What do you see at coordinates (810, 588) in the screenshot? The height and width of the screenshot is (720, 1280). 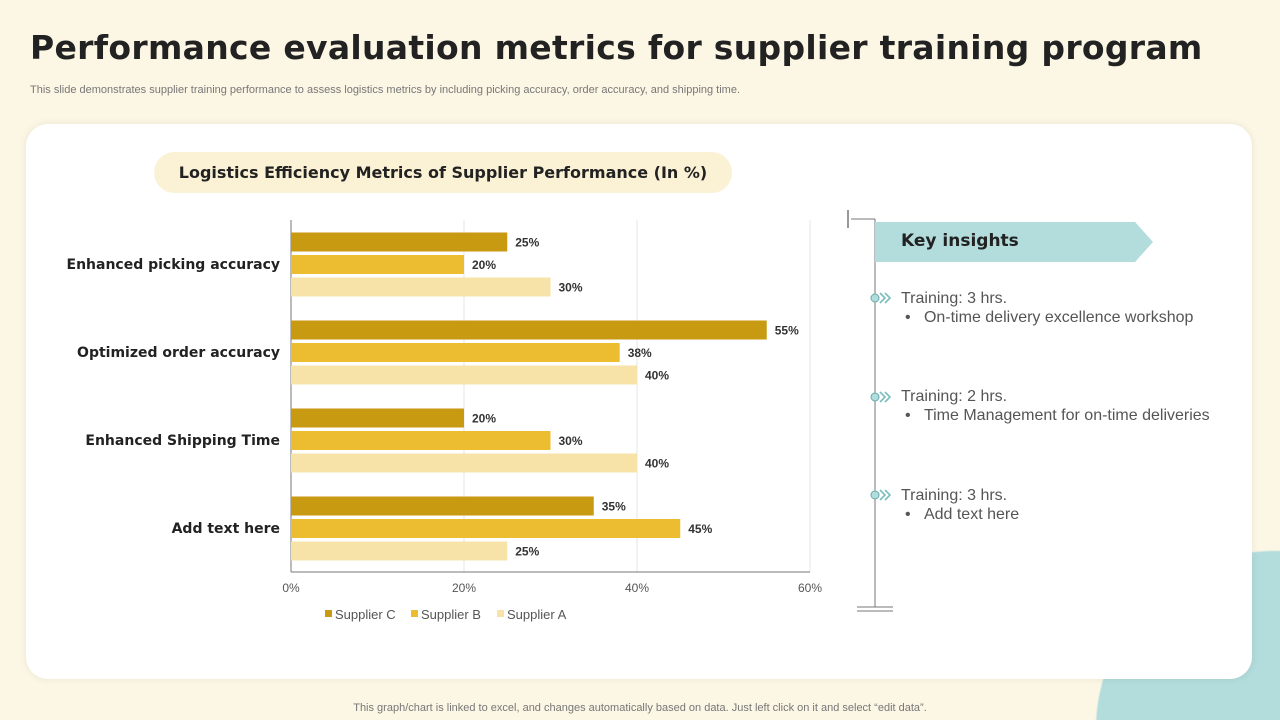 I see `x-tick-label: 60%` at bounding box center [810, 588].